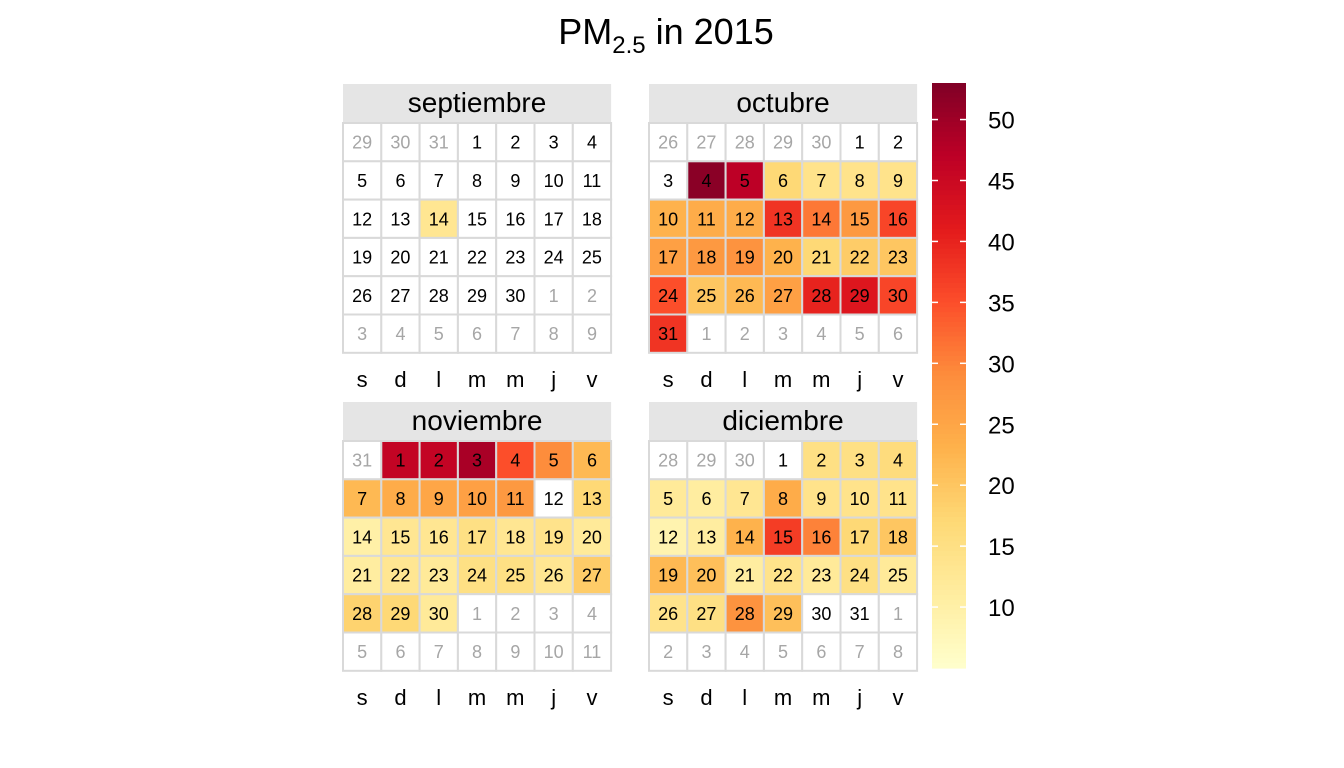  Describe the element at coordinates (668, 537) in the screenshot. I see `day-number: 12` at that location.